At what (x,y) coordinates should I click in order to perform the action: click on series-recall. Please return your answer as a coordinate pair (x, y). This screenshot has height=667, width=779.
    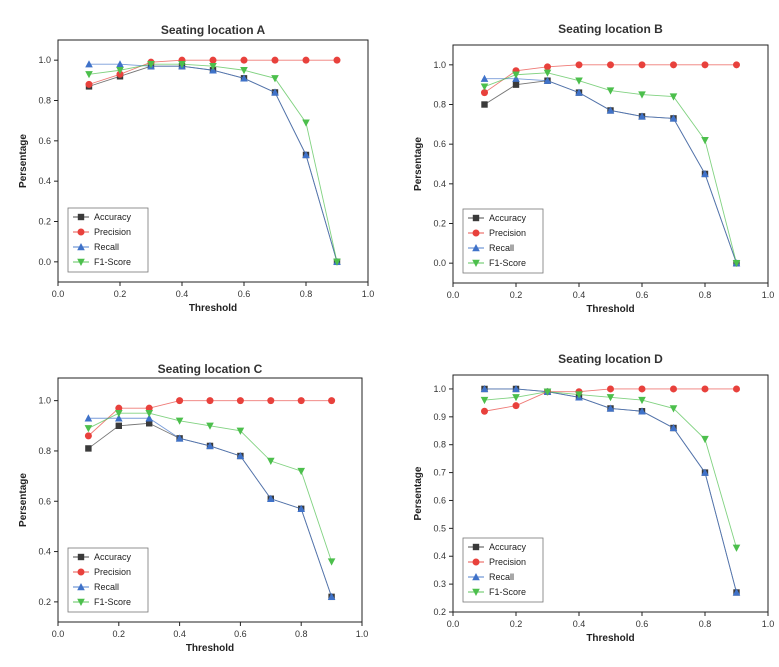
    Looking at the image, I should click on (610, 170).